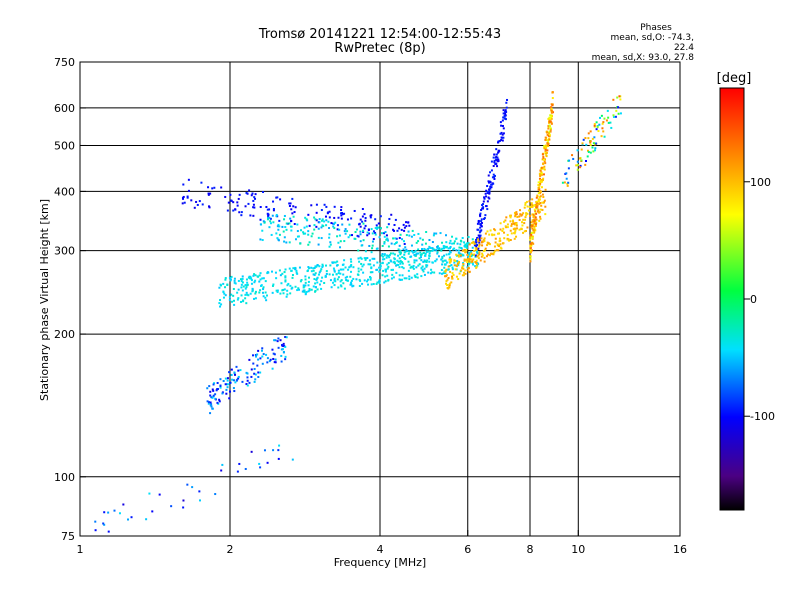  Describe the element at coordinates (760, 182) in the screenshot. I see `colorbar-tick-label: 100` at that location.